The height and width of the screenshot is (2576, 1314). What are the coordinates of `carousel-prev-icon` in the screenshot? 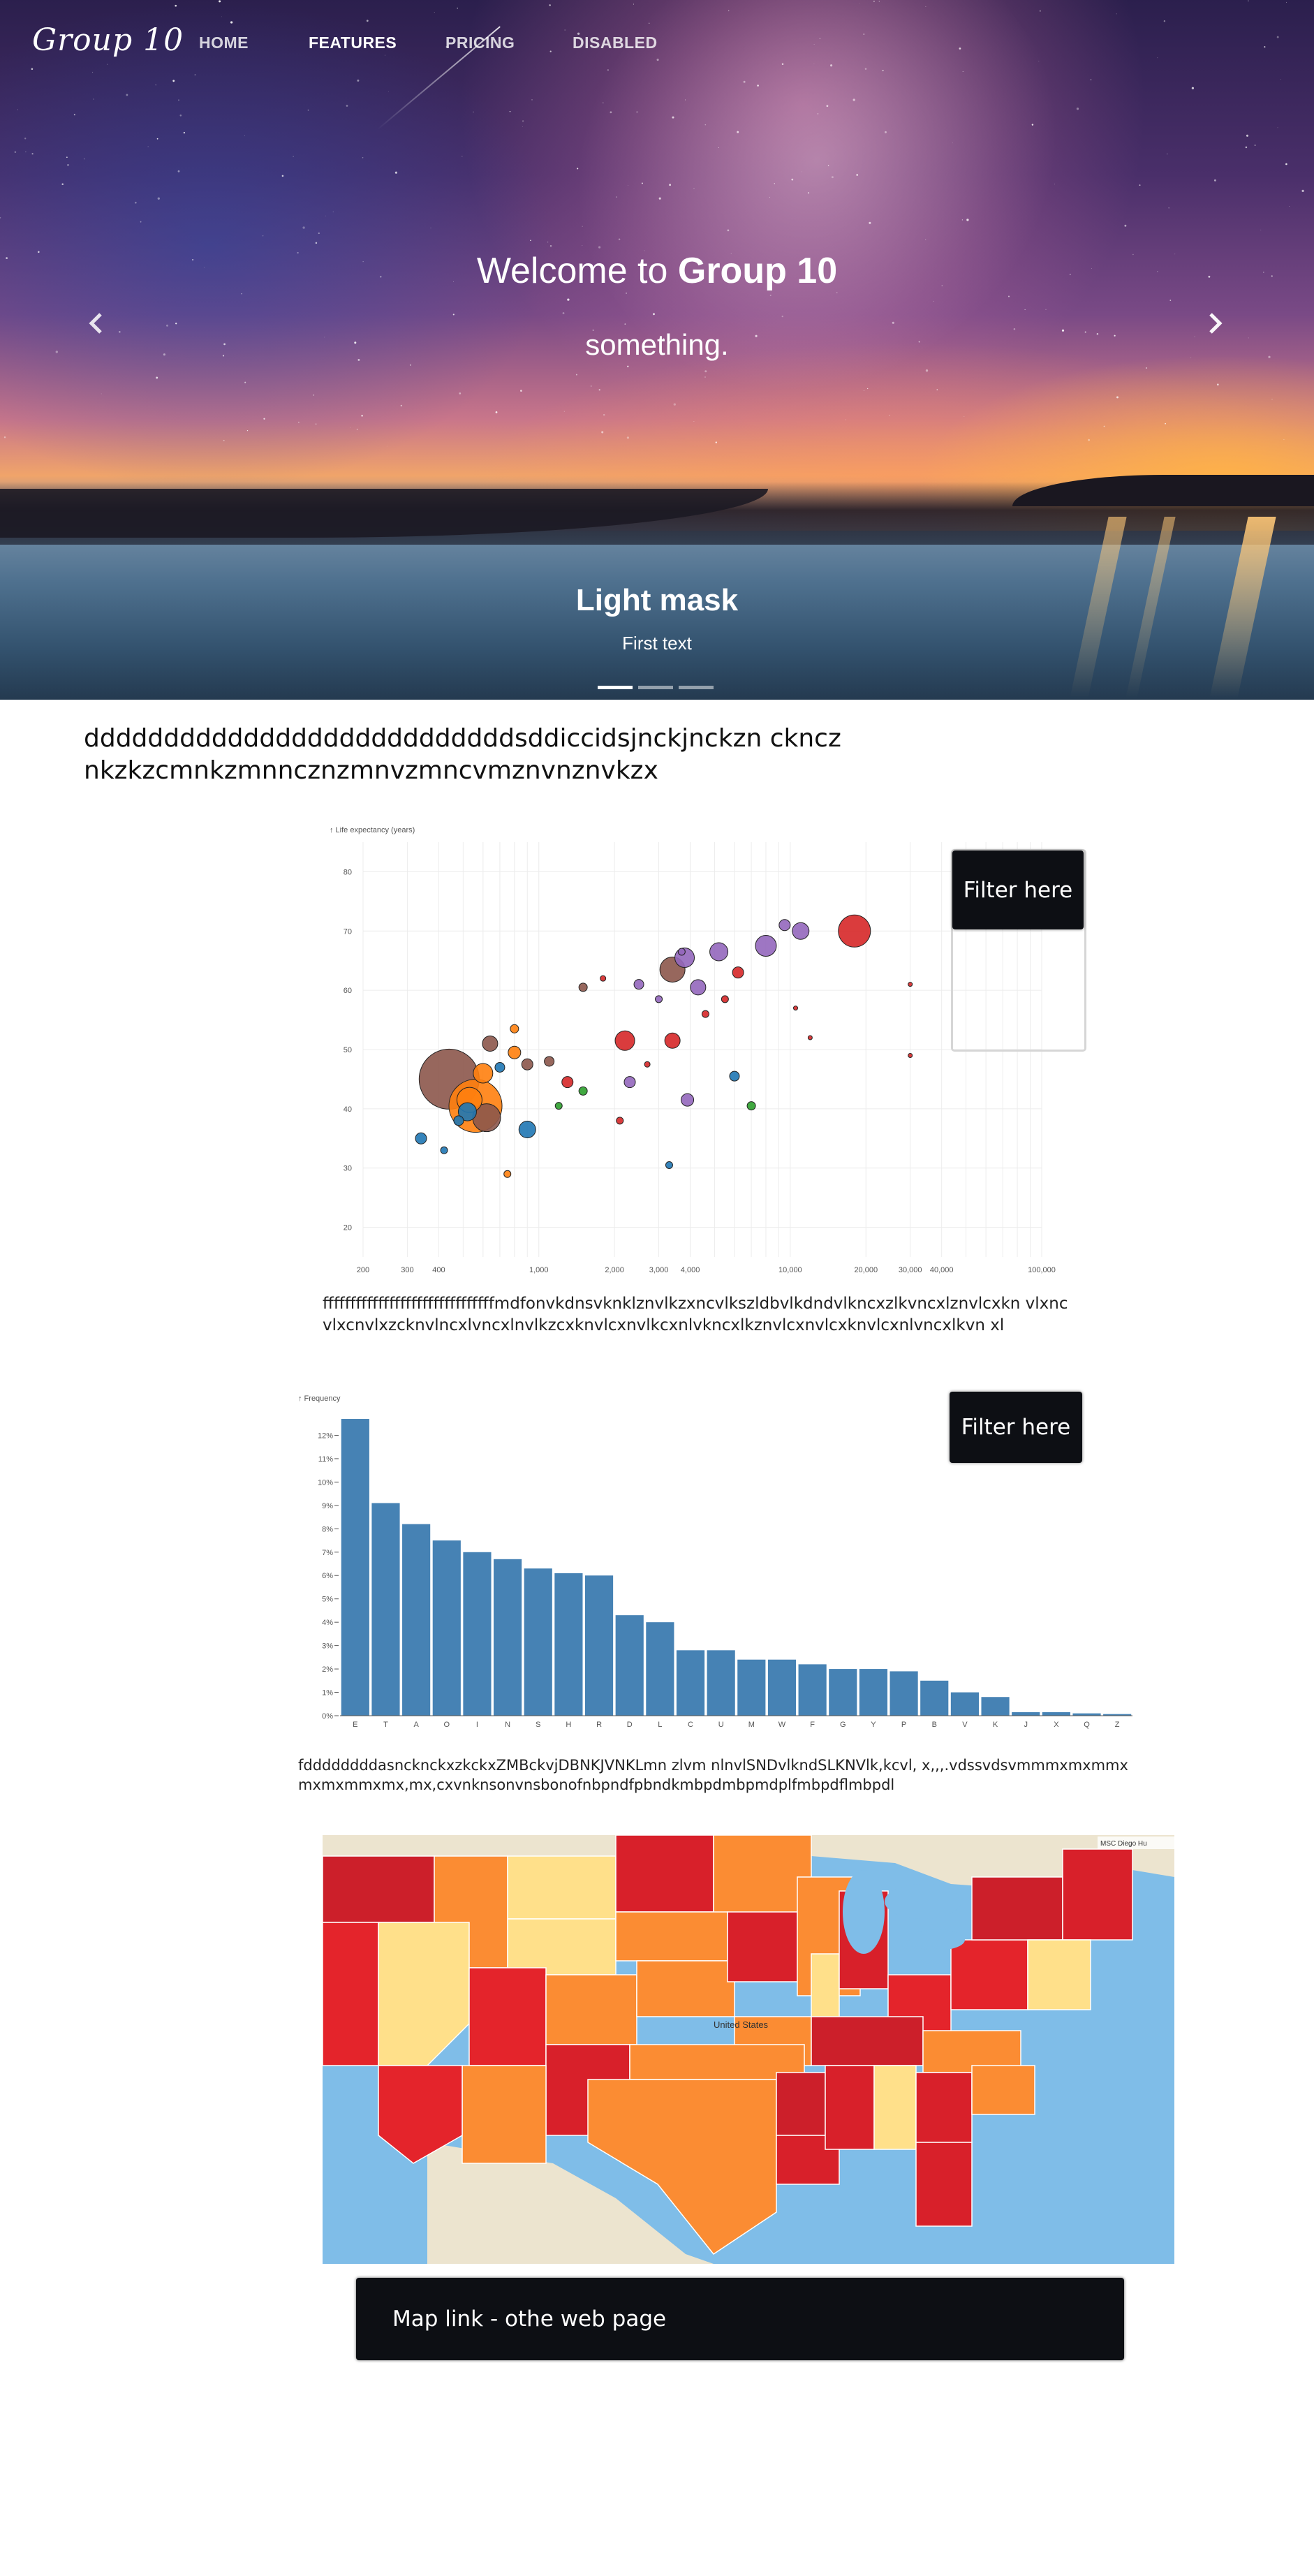 It's located at (97, 323).